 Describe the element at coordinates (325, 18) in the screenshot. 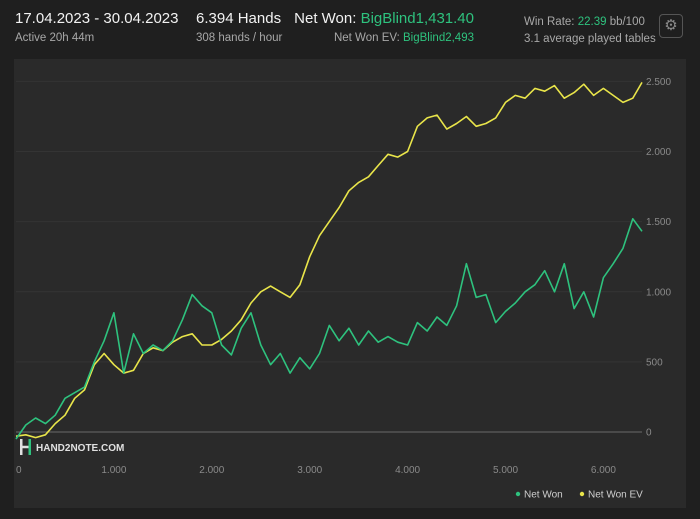

I see `net-won-label: Net Won:` at that location.